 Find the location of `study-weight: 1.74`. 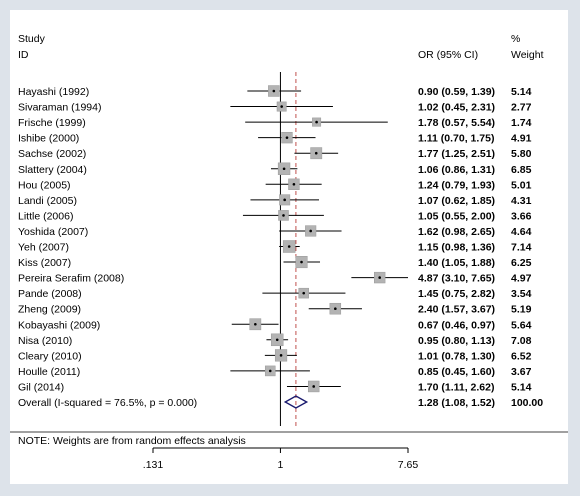

study-weight: 1.74 is located at coordinates (521, 123).